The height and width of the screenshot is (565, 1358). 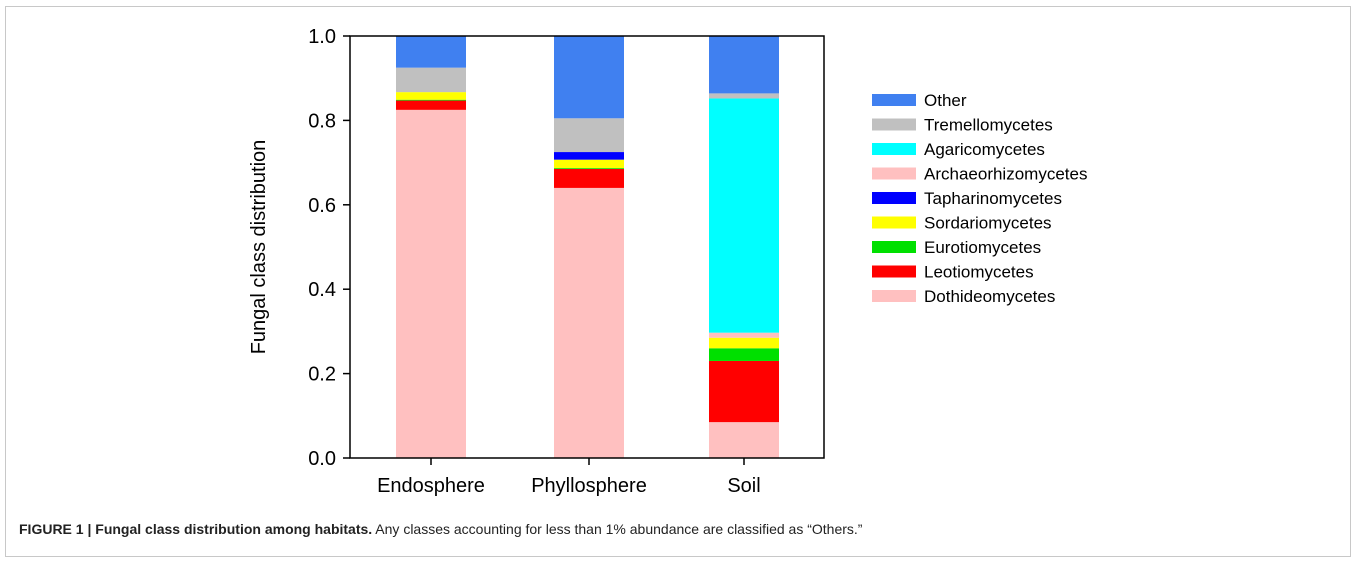 I want to click on bar-segment-soil-archaeorhizomycetes, so click(x=744, y=335).